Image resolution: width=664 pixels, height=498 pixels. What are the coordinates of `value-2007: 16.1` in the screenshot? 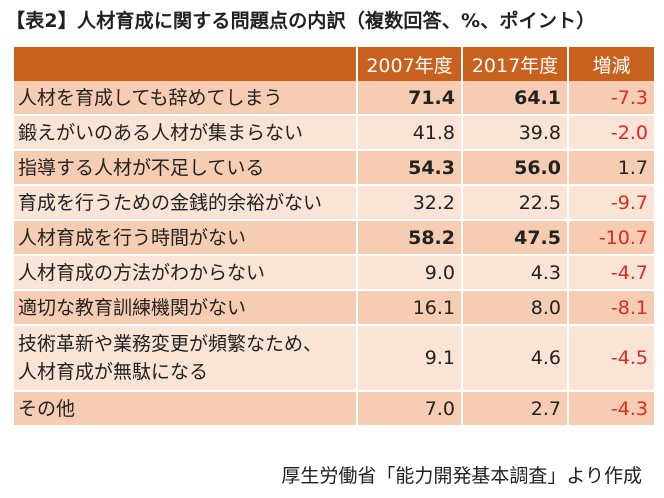 It's located at (410, 308).